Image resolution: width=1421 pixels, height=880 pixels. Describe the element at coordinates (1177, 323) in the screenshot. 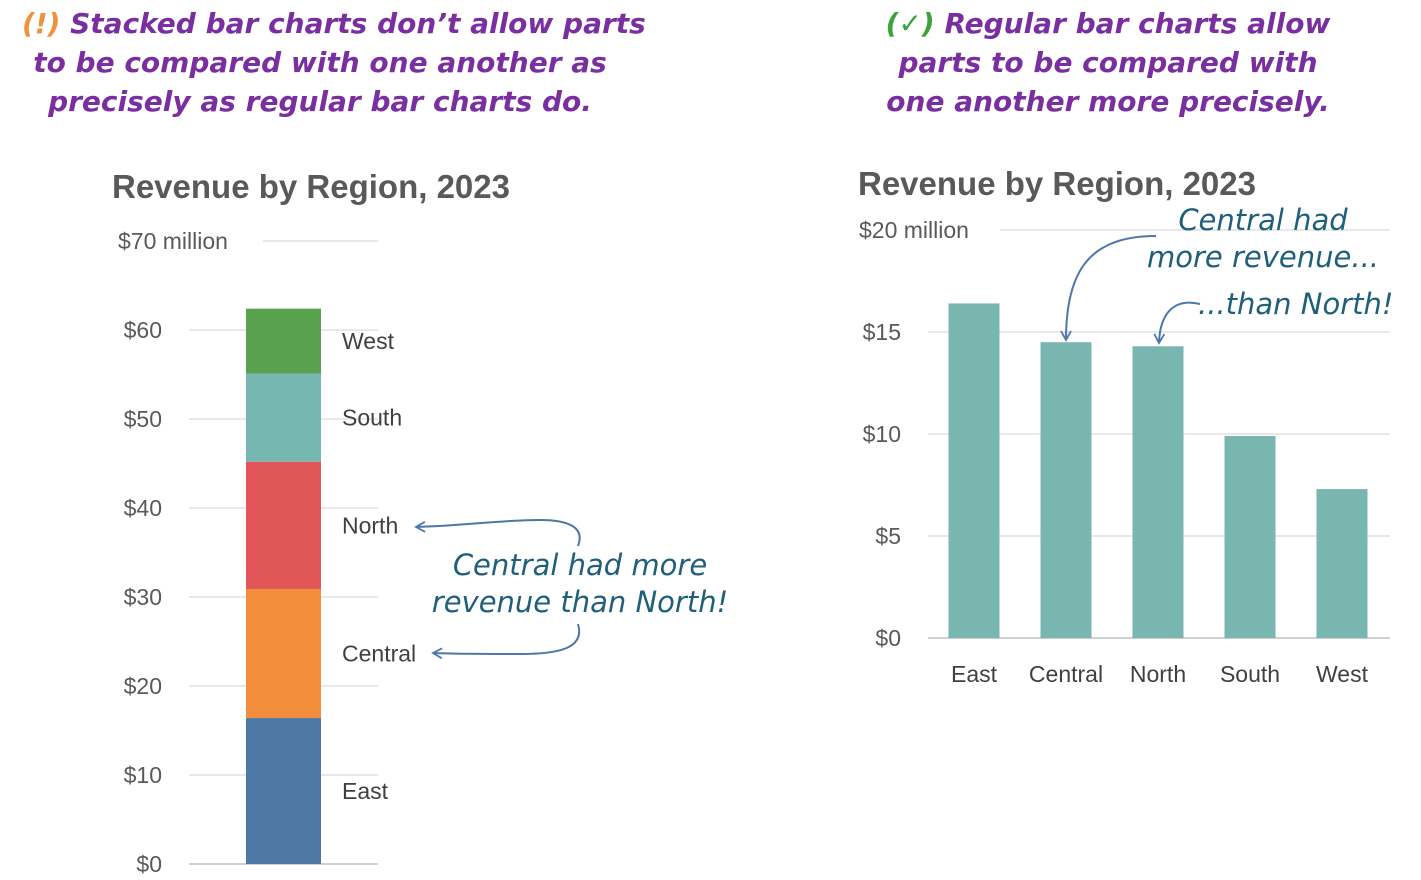

I see `arrow-to-north-bar` at that location.